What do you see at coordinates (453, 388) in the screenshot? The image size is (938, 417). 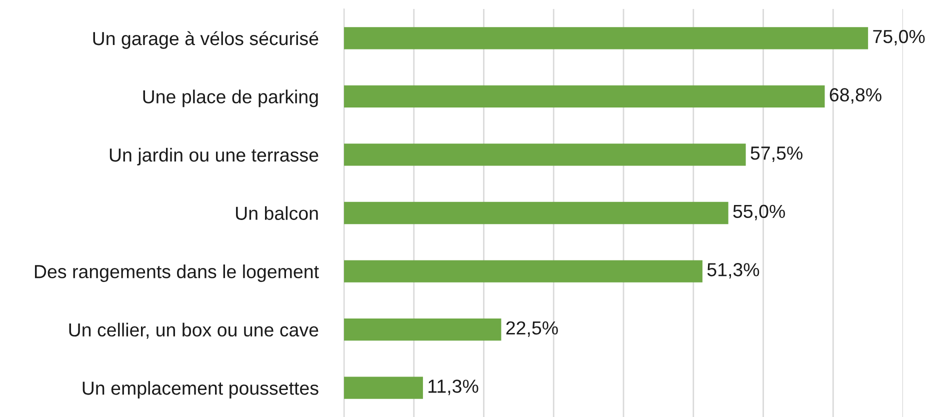 I see `data-label: 11,3%` at bounding box center [453, 388].